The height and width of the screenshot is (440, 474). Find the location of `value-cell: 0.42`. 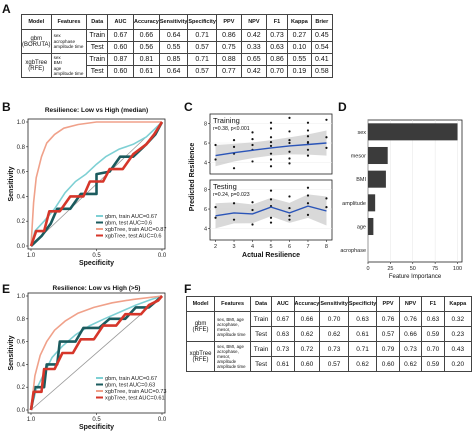

value-cell: 0.42 is located at coordinates (253, 71).